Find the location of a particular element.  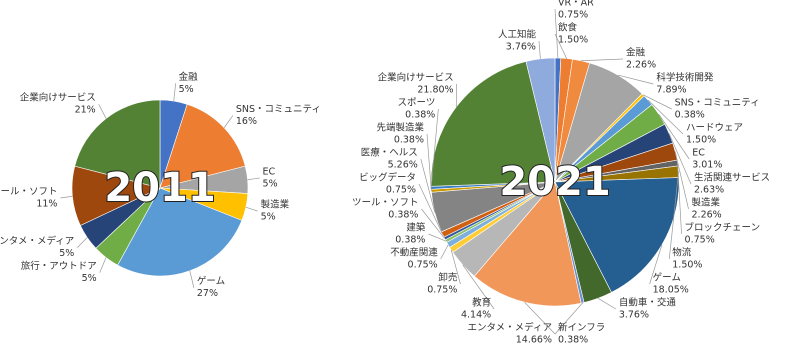

slice-value-label: 21% is located at coordinates (85, 110).